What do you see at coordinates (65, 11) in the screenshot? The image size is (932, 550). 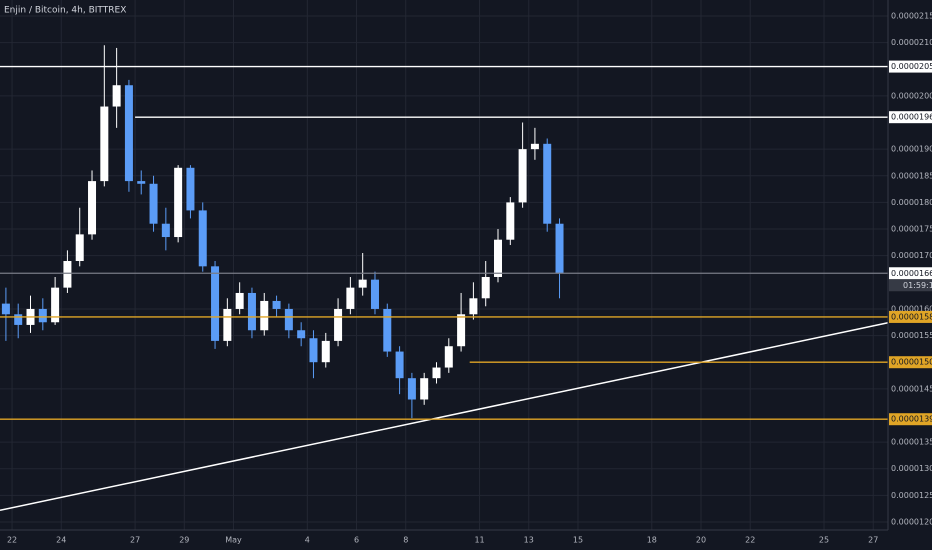 I see `chart-title: Enjin / Bitcoin, 4h, BITTREX` at bounding box center [65, 11].